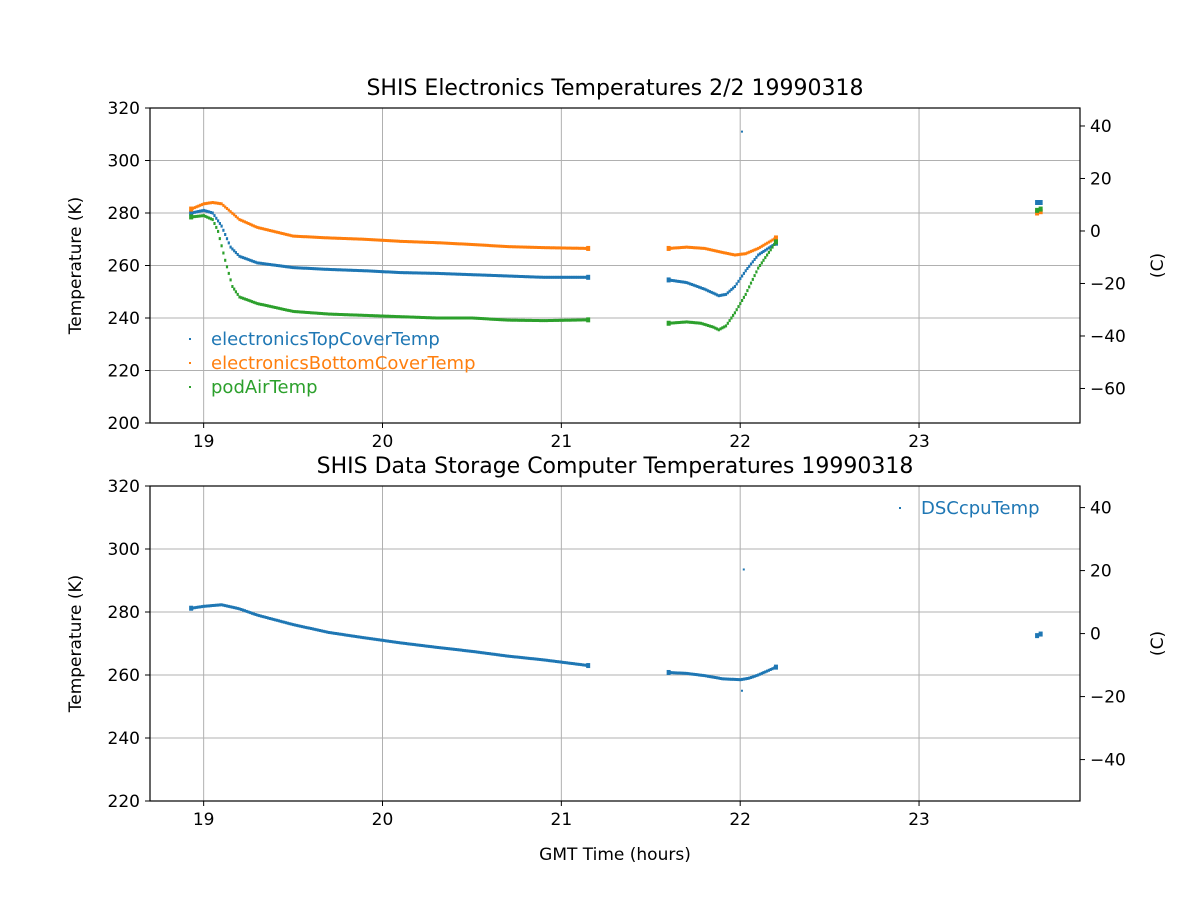  I want to click on chart0-y-right-tick-label-0: −60, so click(1108, 389).